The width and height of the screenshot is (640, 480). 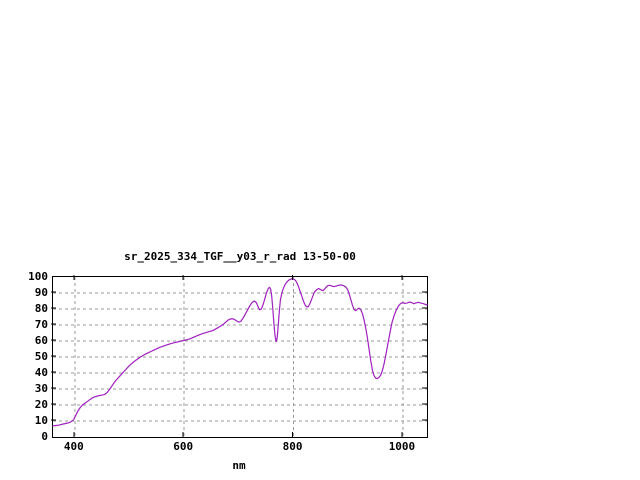 I want to click on y-tick-label: 100, so click(x=38, y=276).